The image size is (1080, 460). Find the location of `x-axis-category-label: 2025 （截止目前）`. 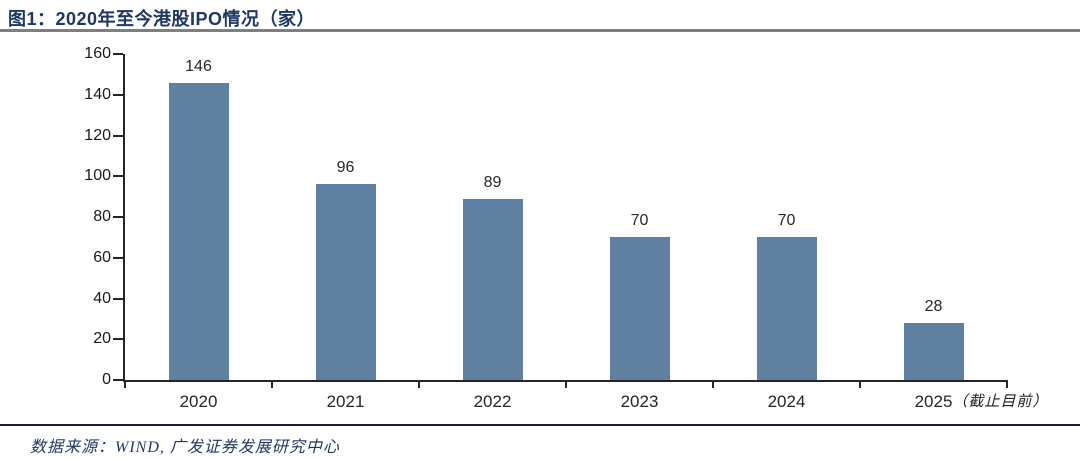

x-axis-category-label: 2025 （截止目前） is located at coordinates (981, 401).